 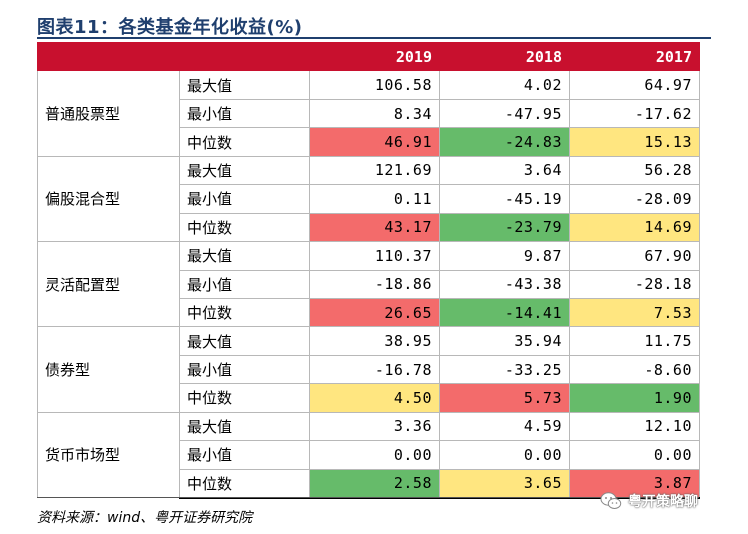 I want to click on table-row: 中位数 46.91 -24.83 15.13, so click(x=369, y=142).